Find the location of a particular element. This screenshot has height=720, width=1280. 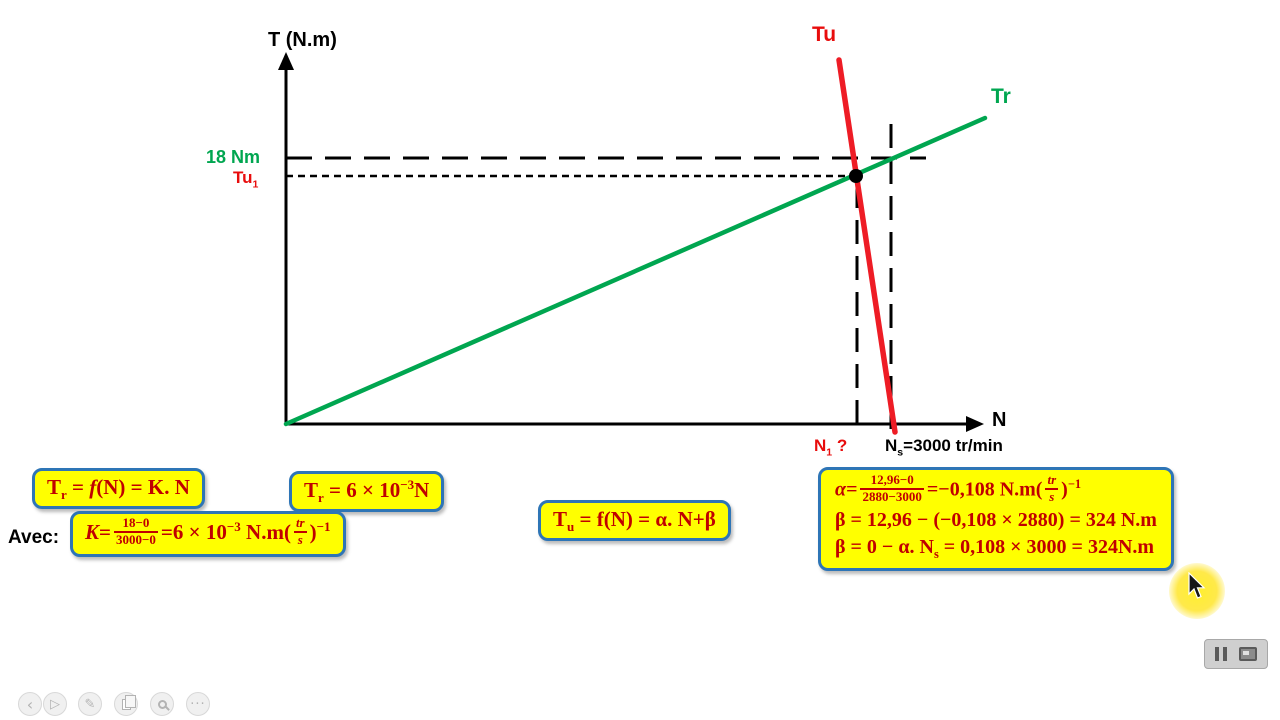

fraction: 12,96−0 2880−3000 is located at coordinates (892, 488).